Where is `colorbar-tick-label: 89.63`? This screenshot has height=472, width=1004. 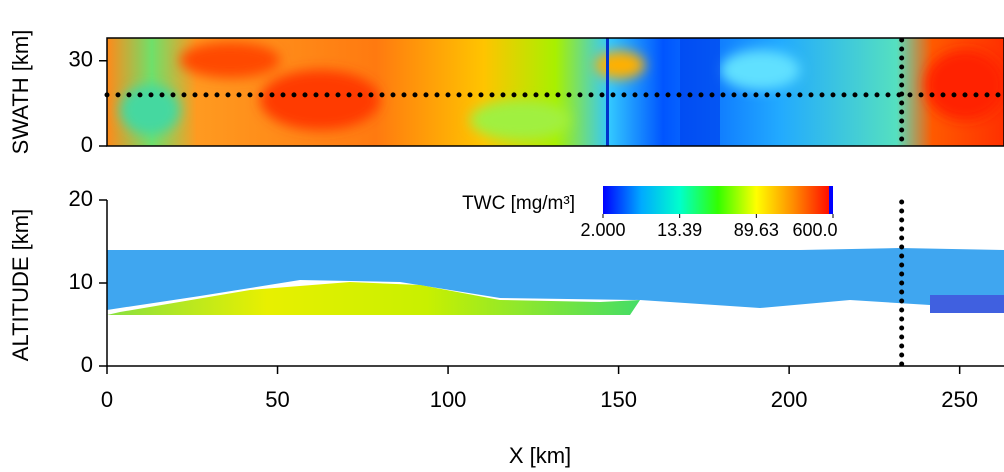 colorbar-tick-label: 89.63 is located at coordinates (756, 230).